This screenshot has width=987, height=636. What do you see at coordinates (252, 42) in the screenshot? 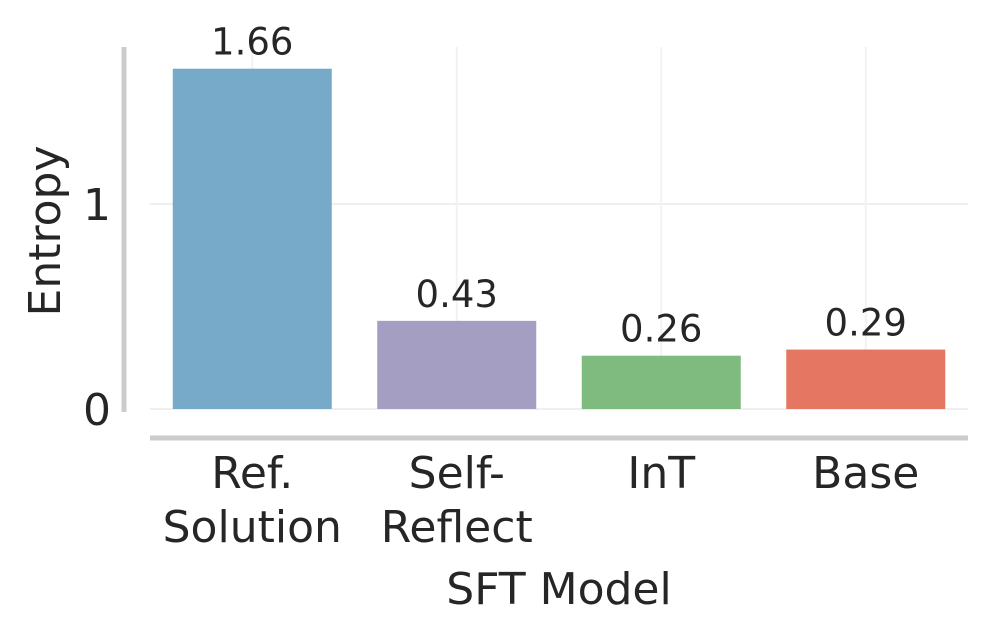
I see `bar-value-label: 1.66` at bounding box center [252, 42].